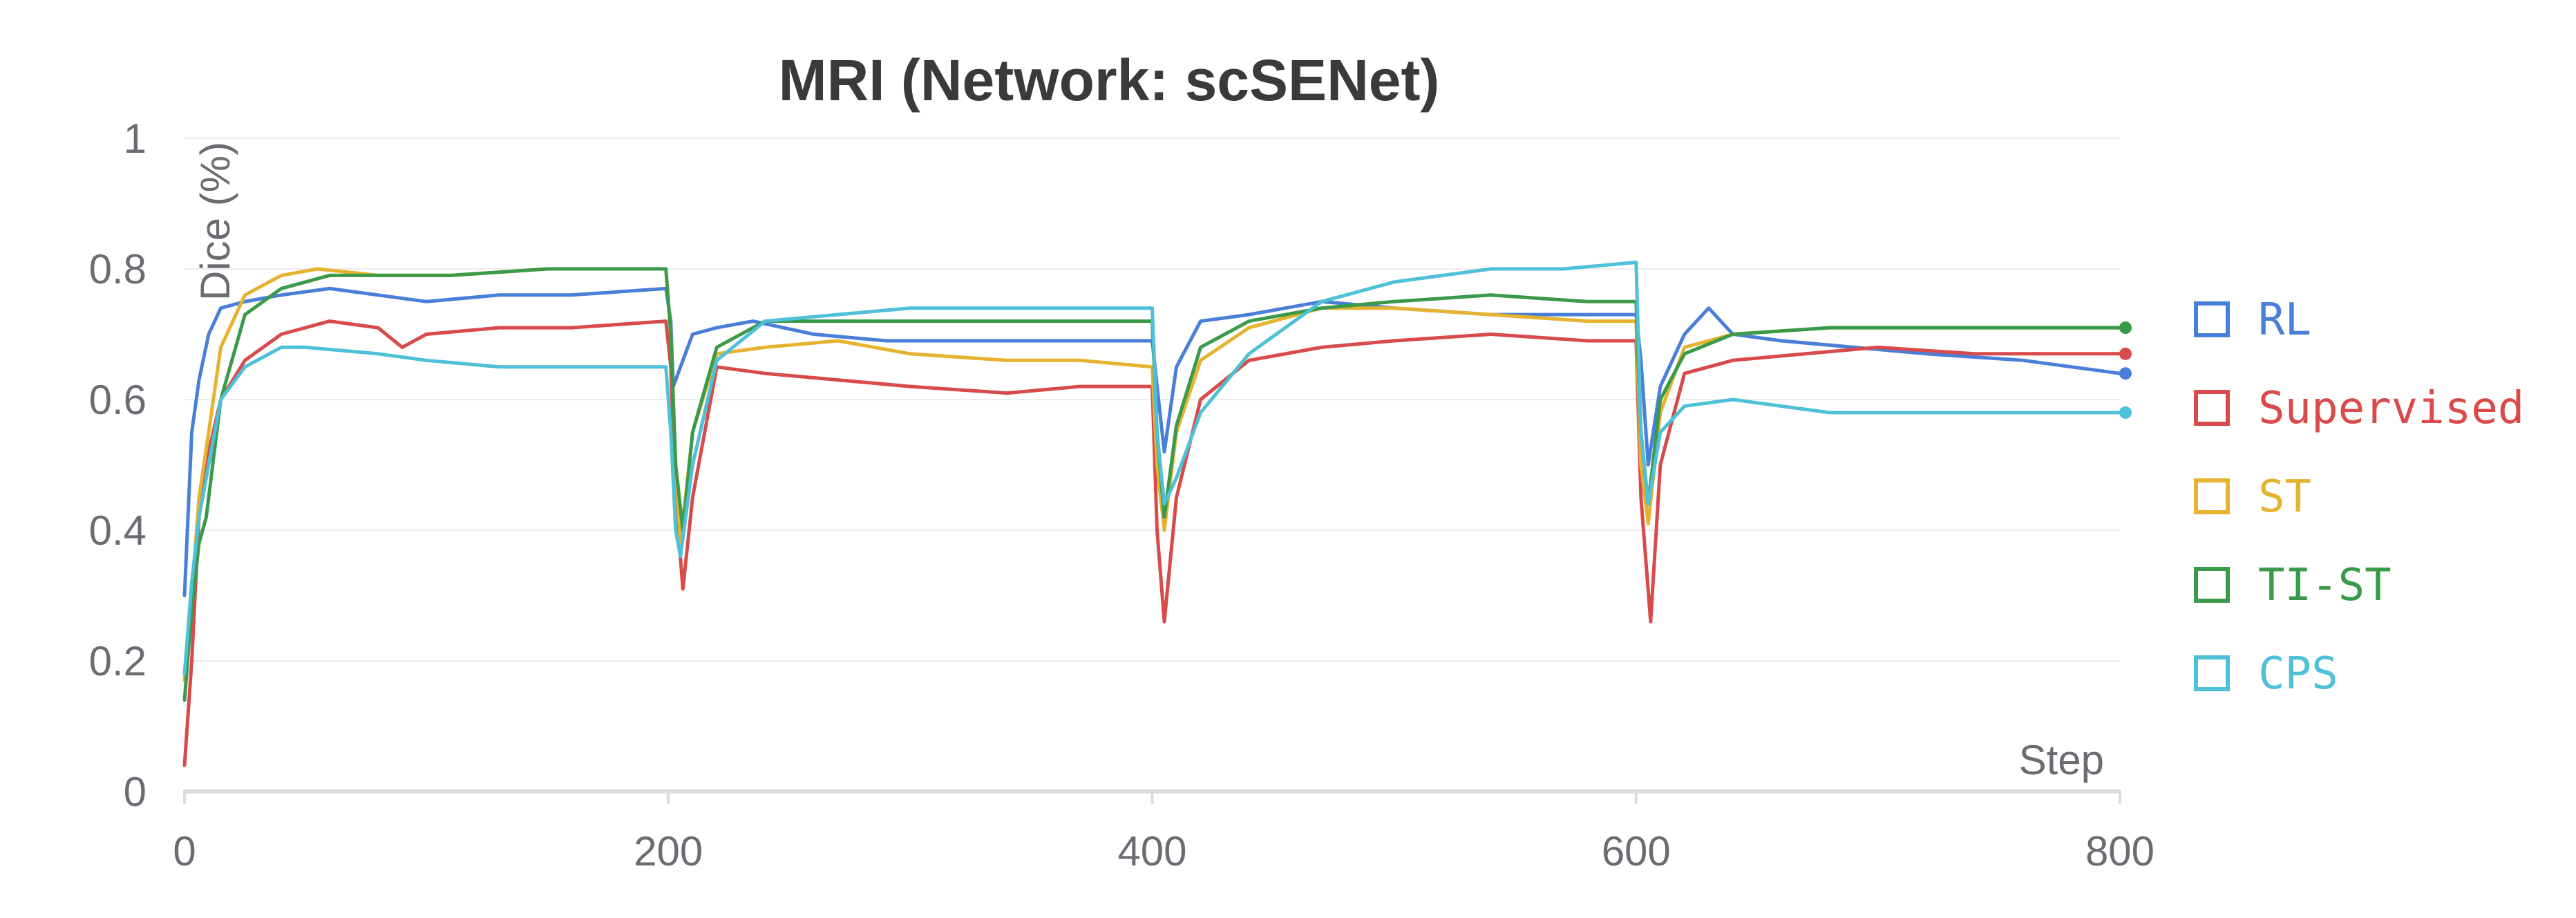 Image resolution: width=2576 pixels, height=918 pixels. What do you see at coordinates (1151, 851) in the screenshot?
I see `x-tick-label: 400` at bounding box center [1151, 851].